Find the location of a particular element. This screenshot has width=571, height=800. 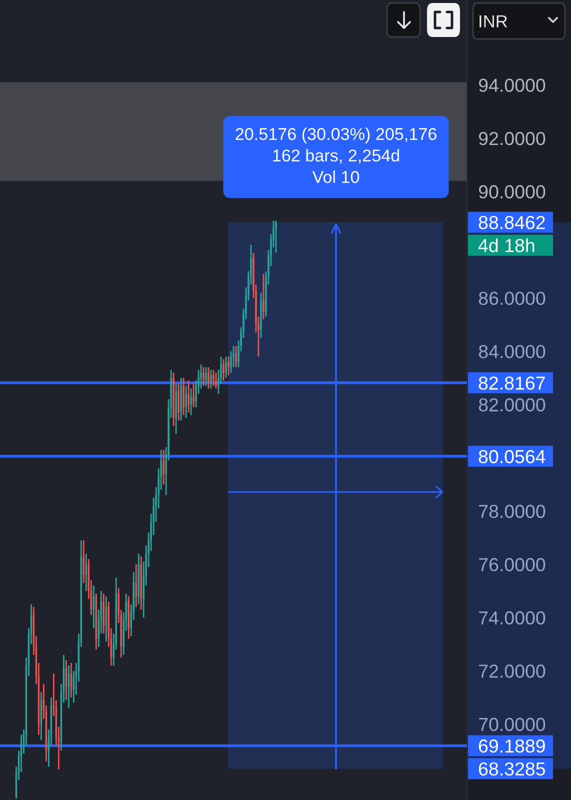

y-tick-label: 70.0000 is located at coordinates (512, 725).